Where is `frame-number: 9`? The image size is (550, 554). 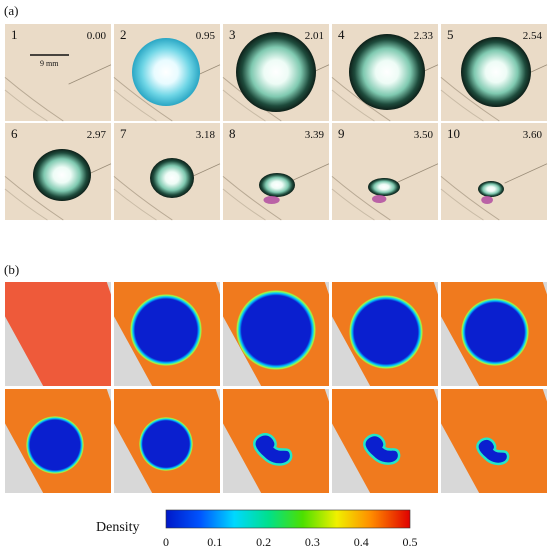 frame-number: 9 is located at coordinates (341, 133).